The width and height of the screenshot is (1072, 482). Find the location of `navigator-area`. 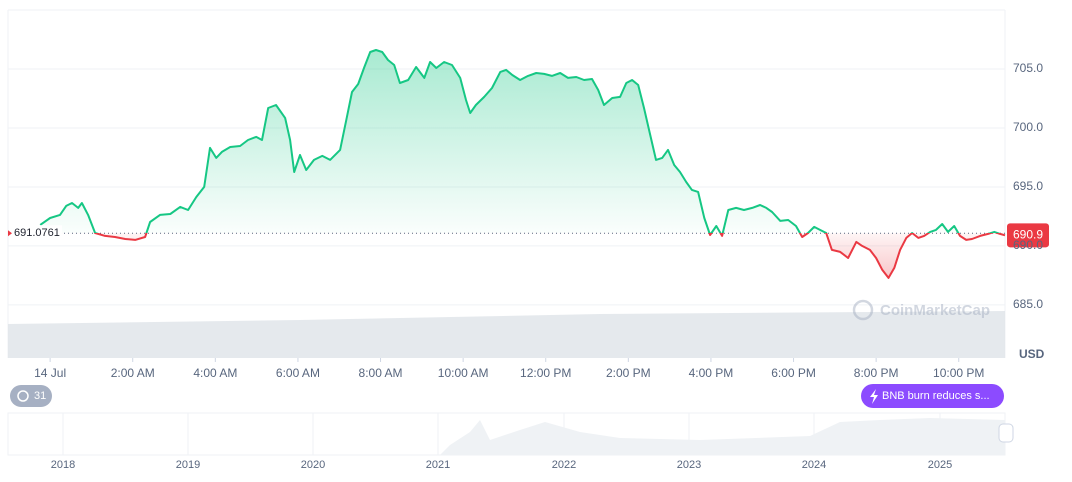

navigator-area is located at coordinates (506, 436).